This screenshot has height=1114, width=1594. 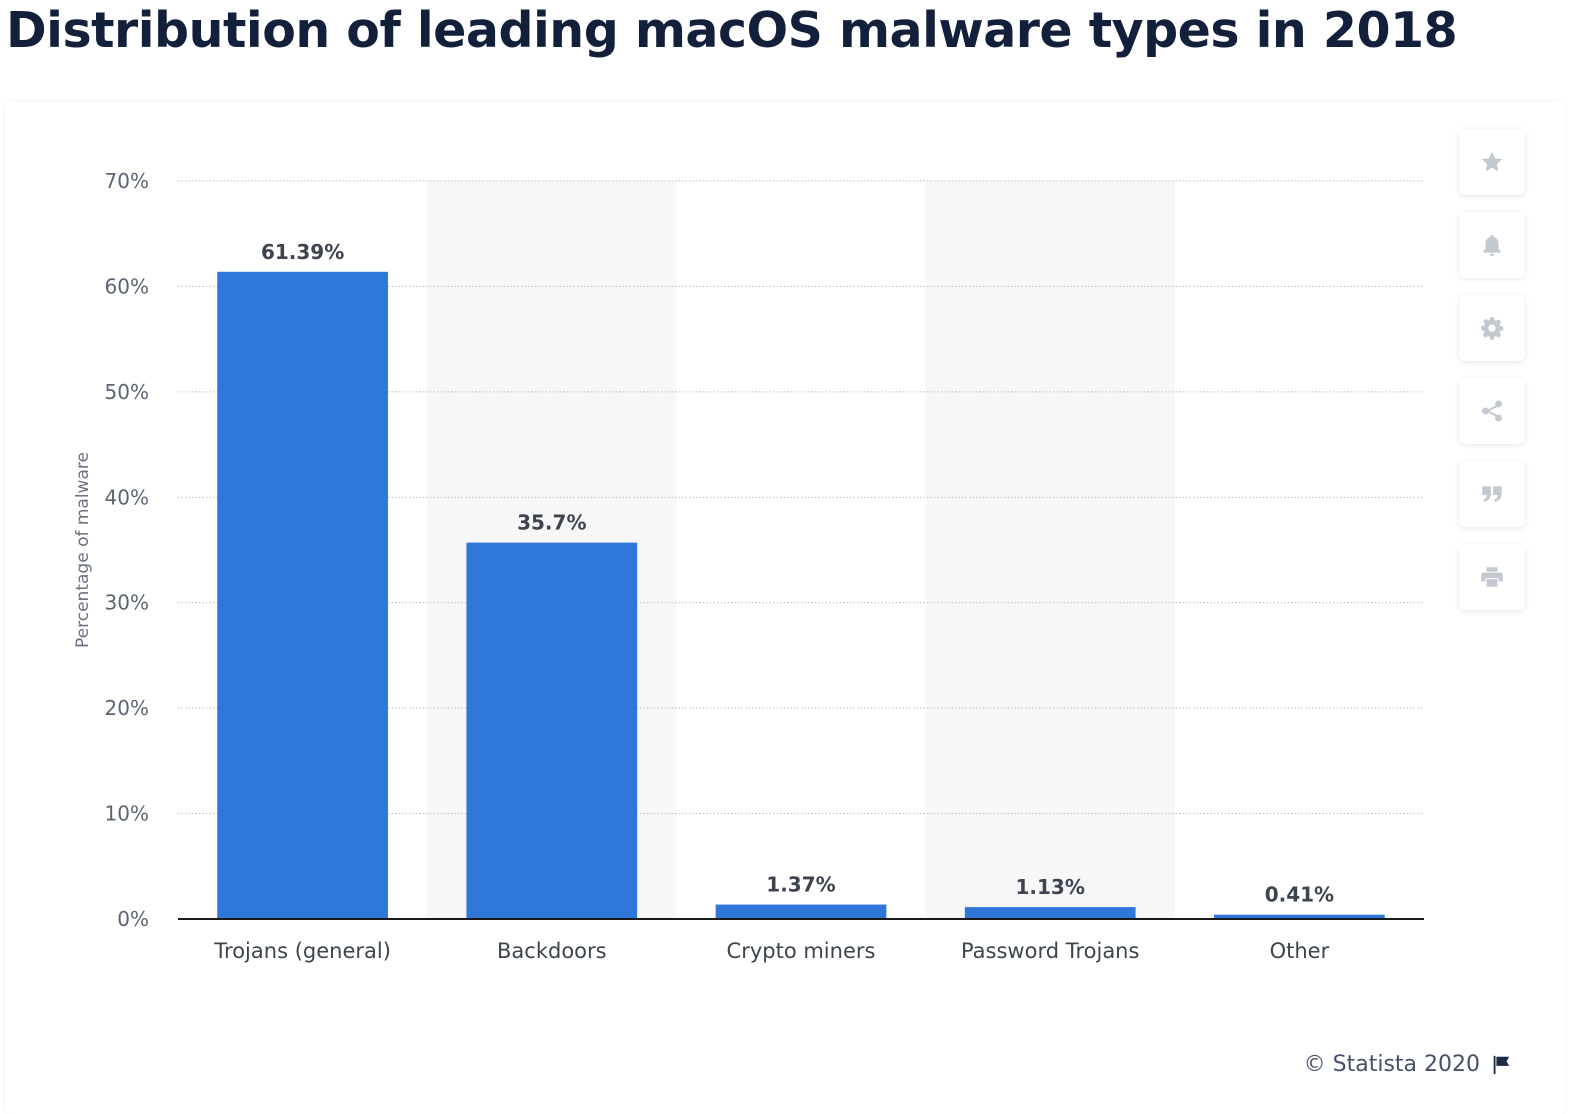 What do you see at coordinates (127, 603) in the screenshot?
I see `y-tick-label: 30%` at bounding box center [127, 603].